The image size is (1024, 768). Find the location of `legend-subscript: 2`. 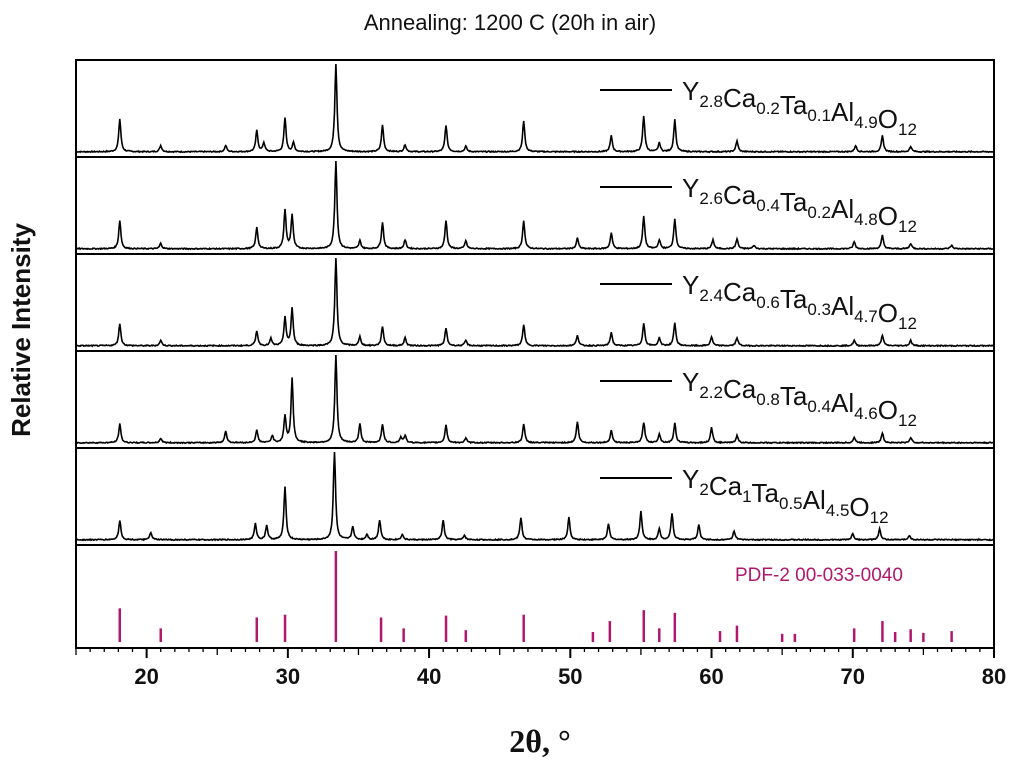

legend-subscript: 2 is located at coordinates (703, 489).